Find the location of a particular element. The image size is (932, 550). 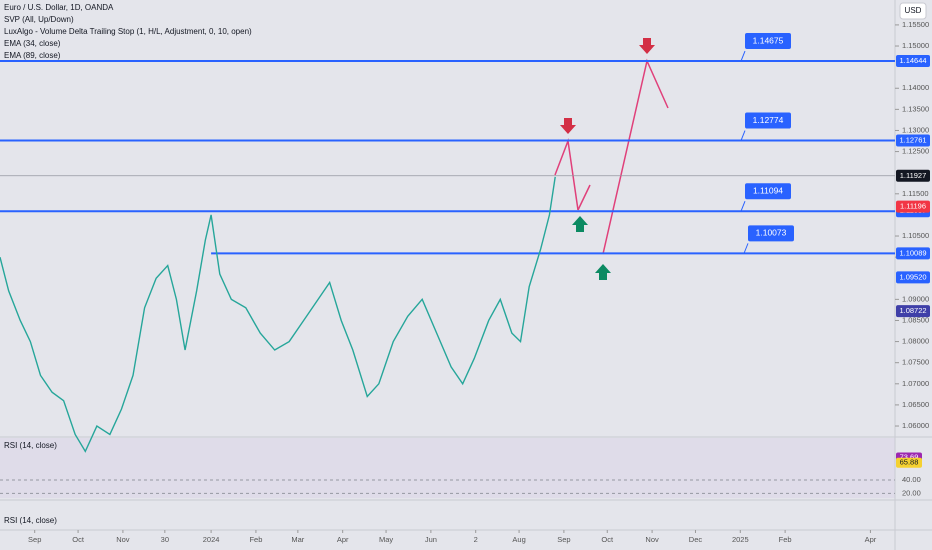

indicator: EMA (34, close) is located at coordinates (32, 43).